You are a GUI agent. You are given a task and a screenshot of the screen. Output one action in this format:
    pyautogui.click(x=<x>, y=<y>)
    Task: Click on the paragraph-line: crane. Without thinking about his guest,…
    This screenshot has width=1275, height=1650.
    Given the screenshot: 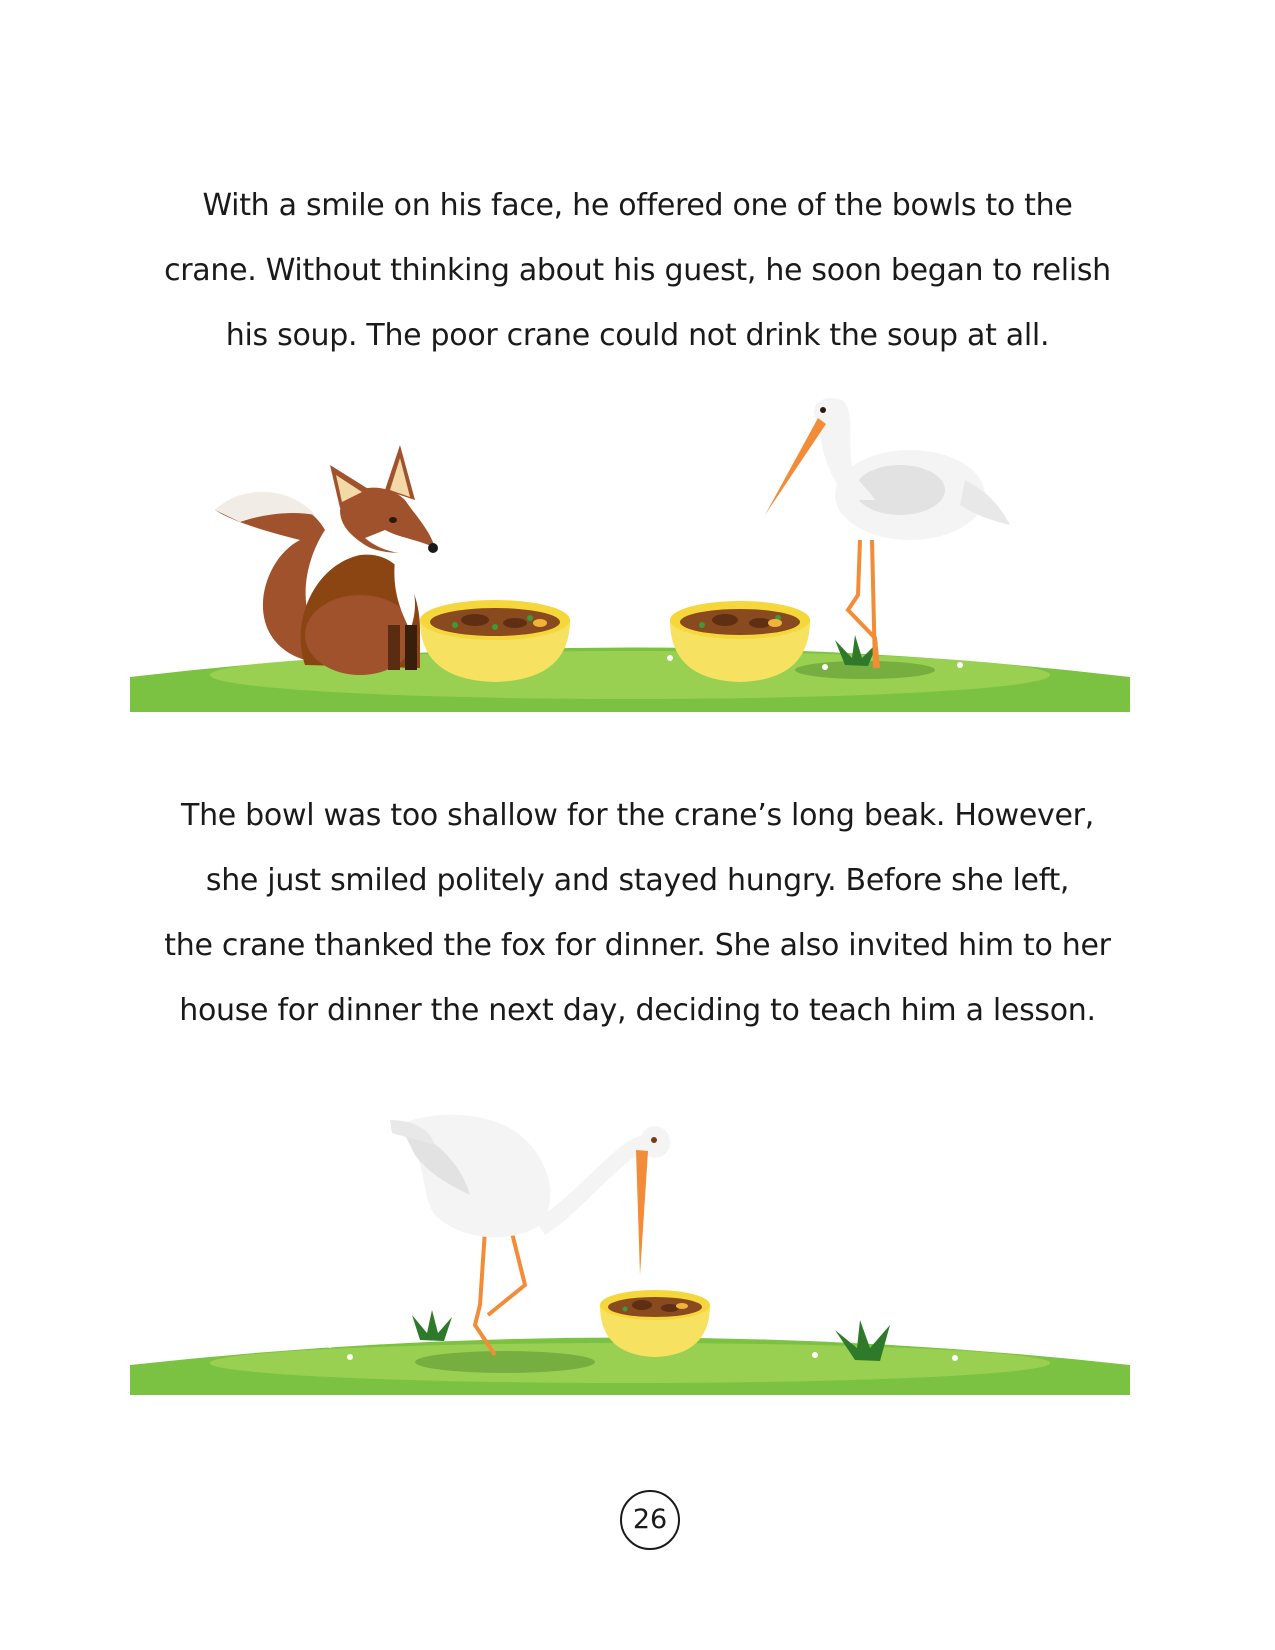 What is the action you would take?
    pyautogui.click(x=637, y=270)
    